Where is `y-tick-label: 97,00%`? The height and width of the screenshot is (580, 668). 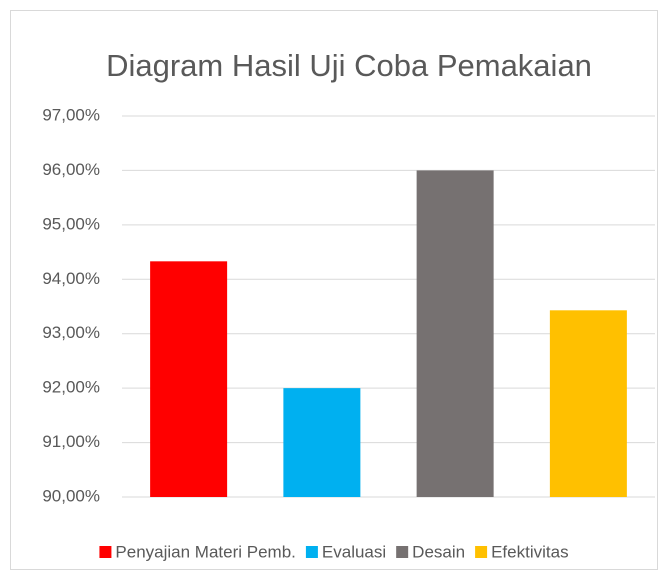 y-tick-label: 97,00% is located at coordinates (71, 114).